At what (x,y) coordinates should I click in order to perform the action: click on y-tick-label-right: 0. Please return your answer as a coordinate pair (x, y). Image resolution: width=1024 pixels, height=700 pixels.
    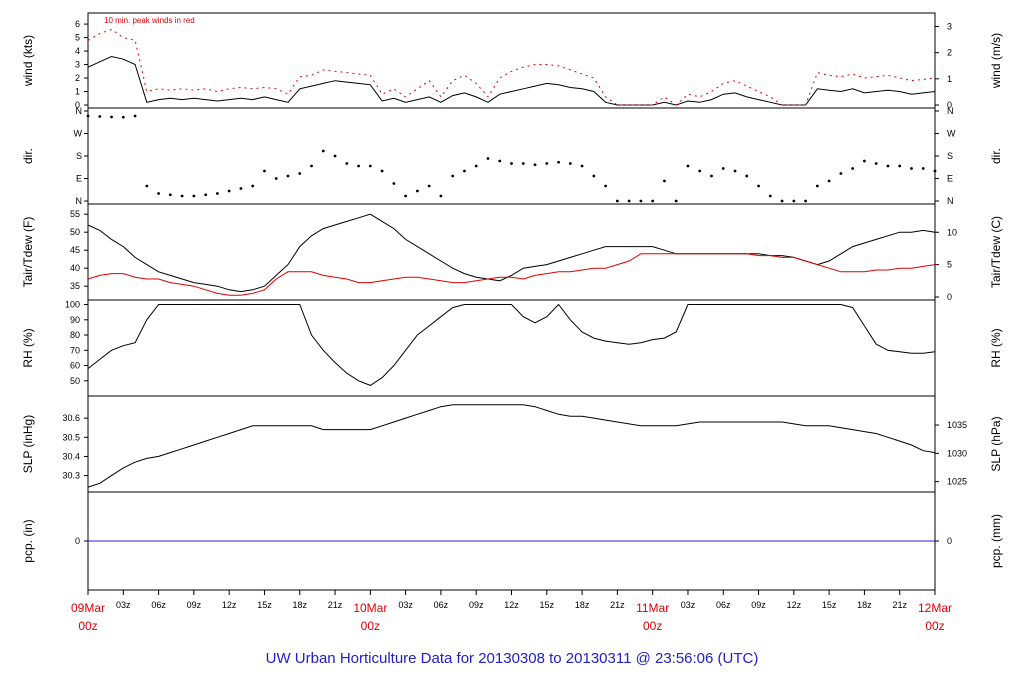
    Looking at the image, I should click on (949, 105).